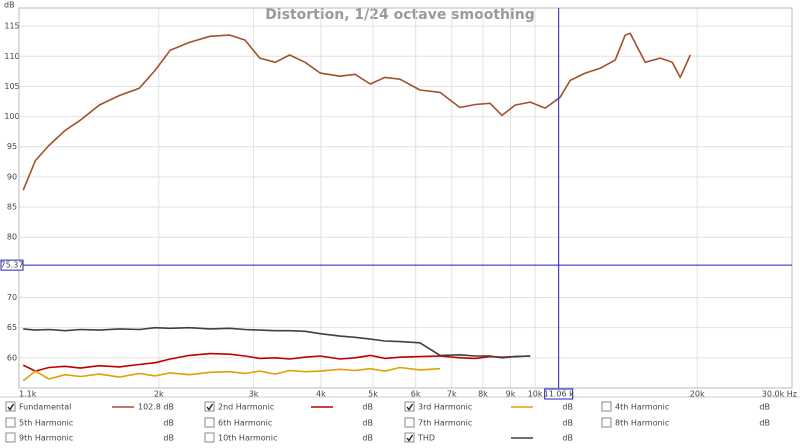  What do you see at coordinates (11, 56) in the screenshot?
I see `y-tick-label: 110` at bounding box center [11, 56].